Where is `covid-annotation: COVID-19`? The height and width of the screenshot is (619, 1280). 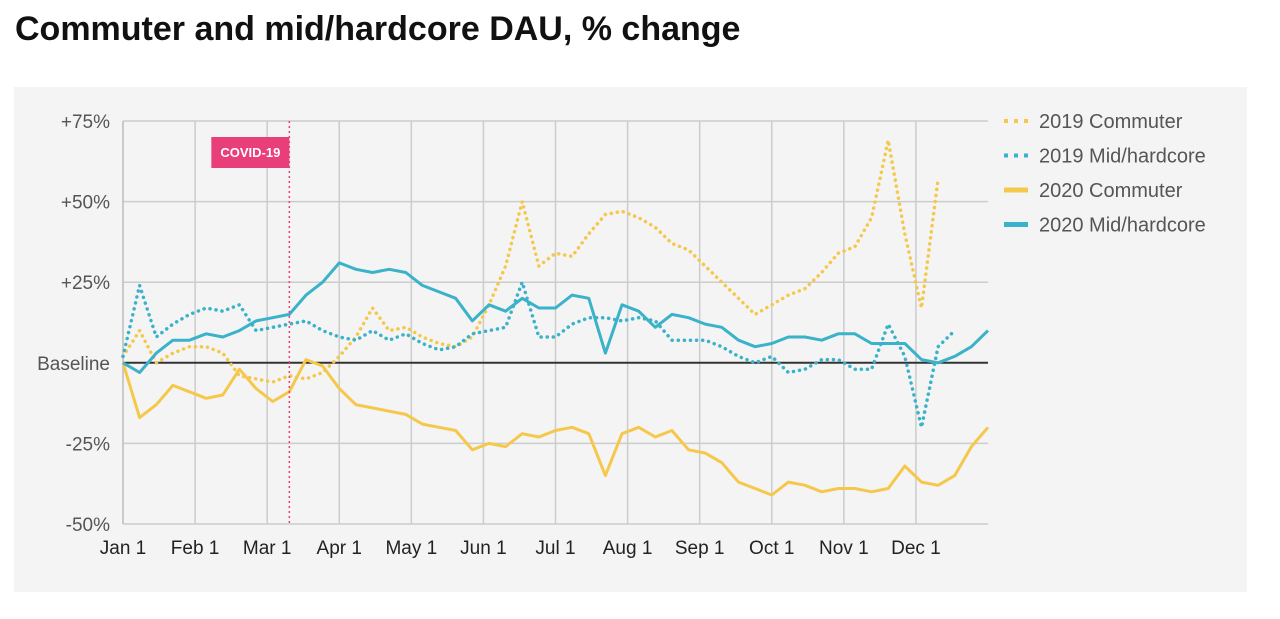 covid-annotation: COVID-19 is located at coordinates (251, 322).